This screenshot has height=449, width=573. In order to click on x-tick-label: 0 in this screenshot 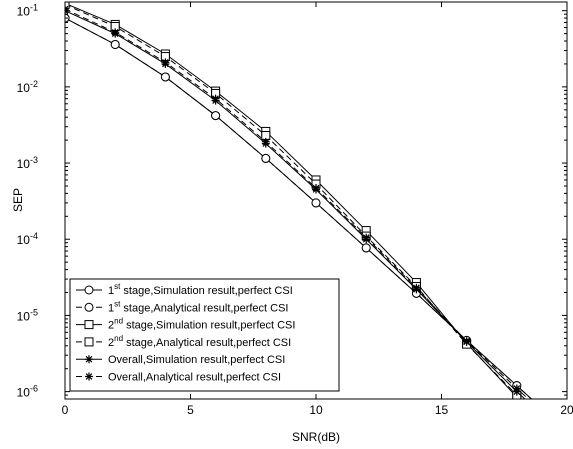, I will do `click(65, 410)`.